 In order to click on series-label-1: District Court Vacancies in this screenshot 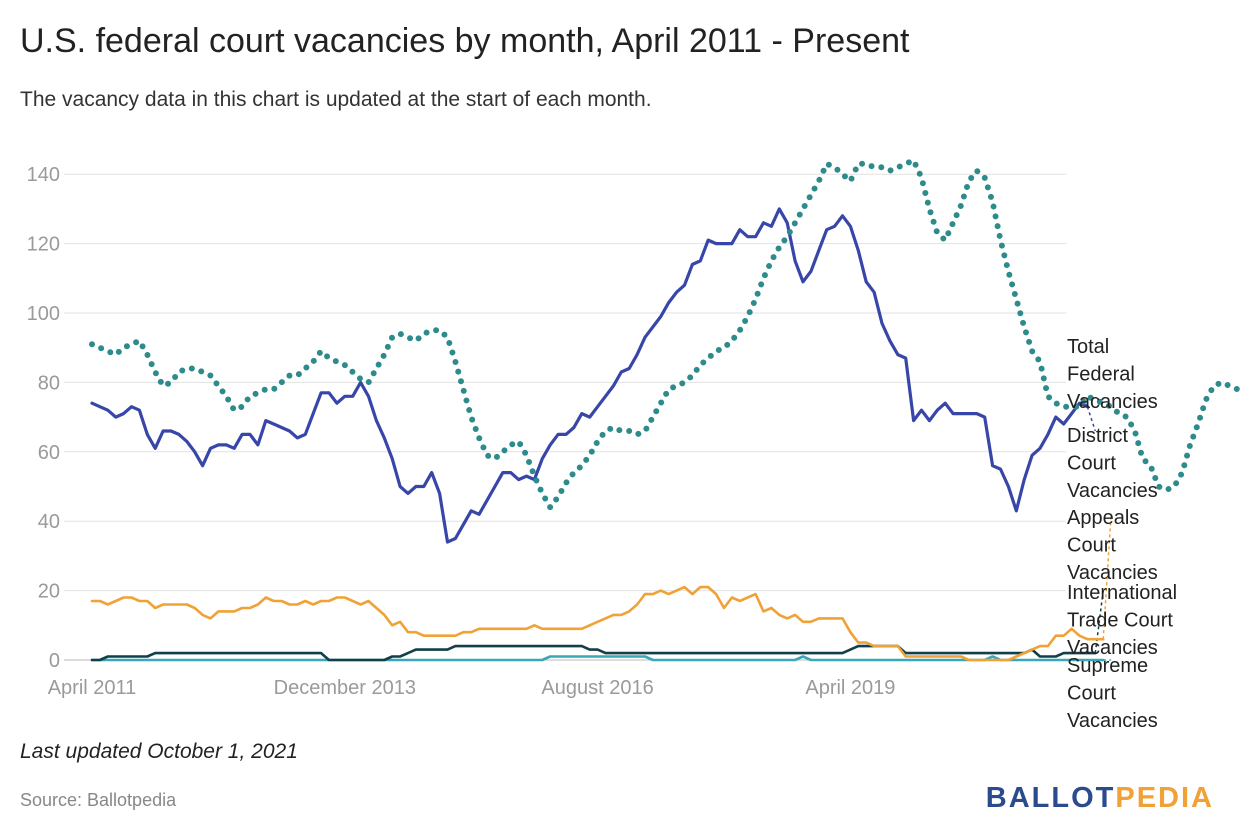, I will do `click(1112, 463)`.